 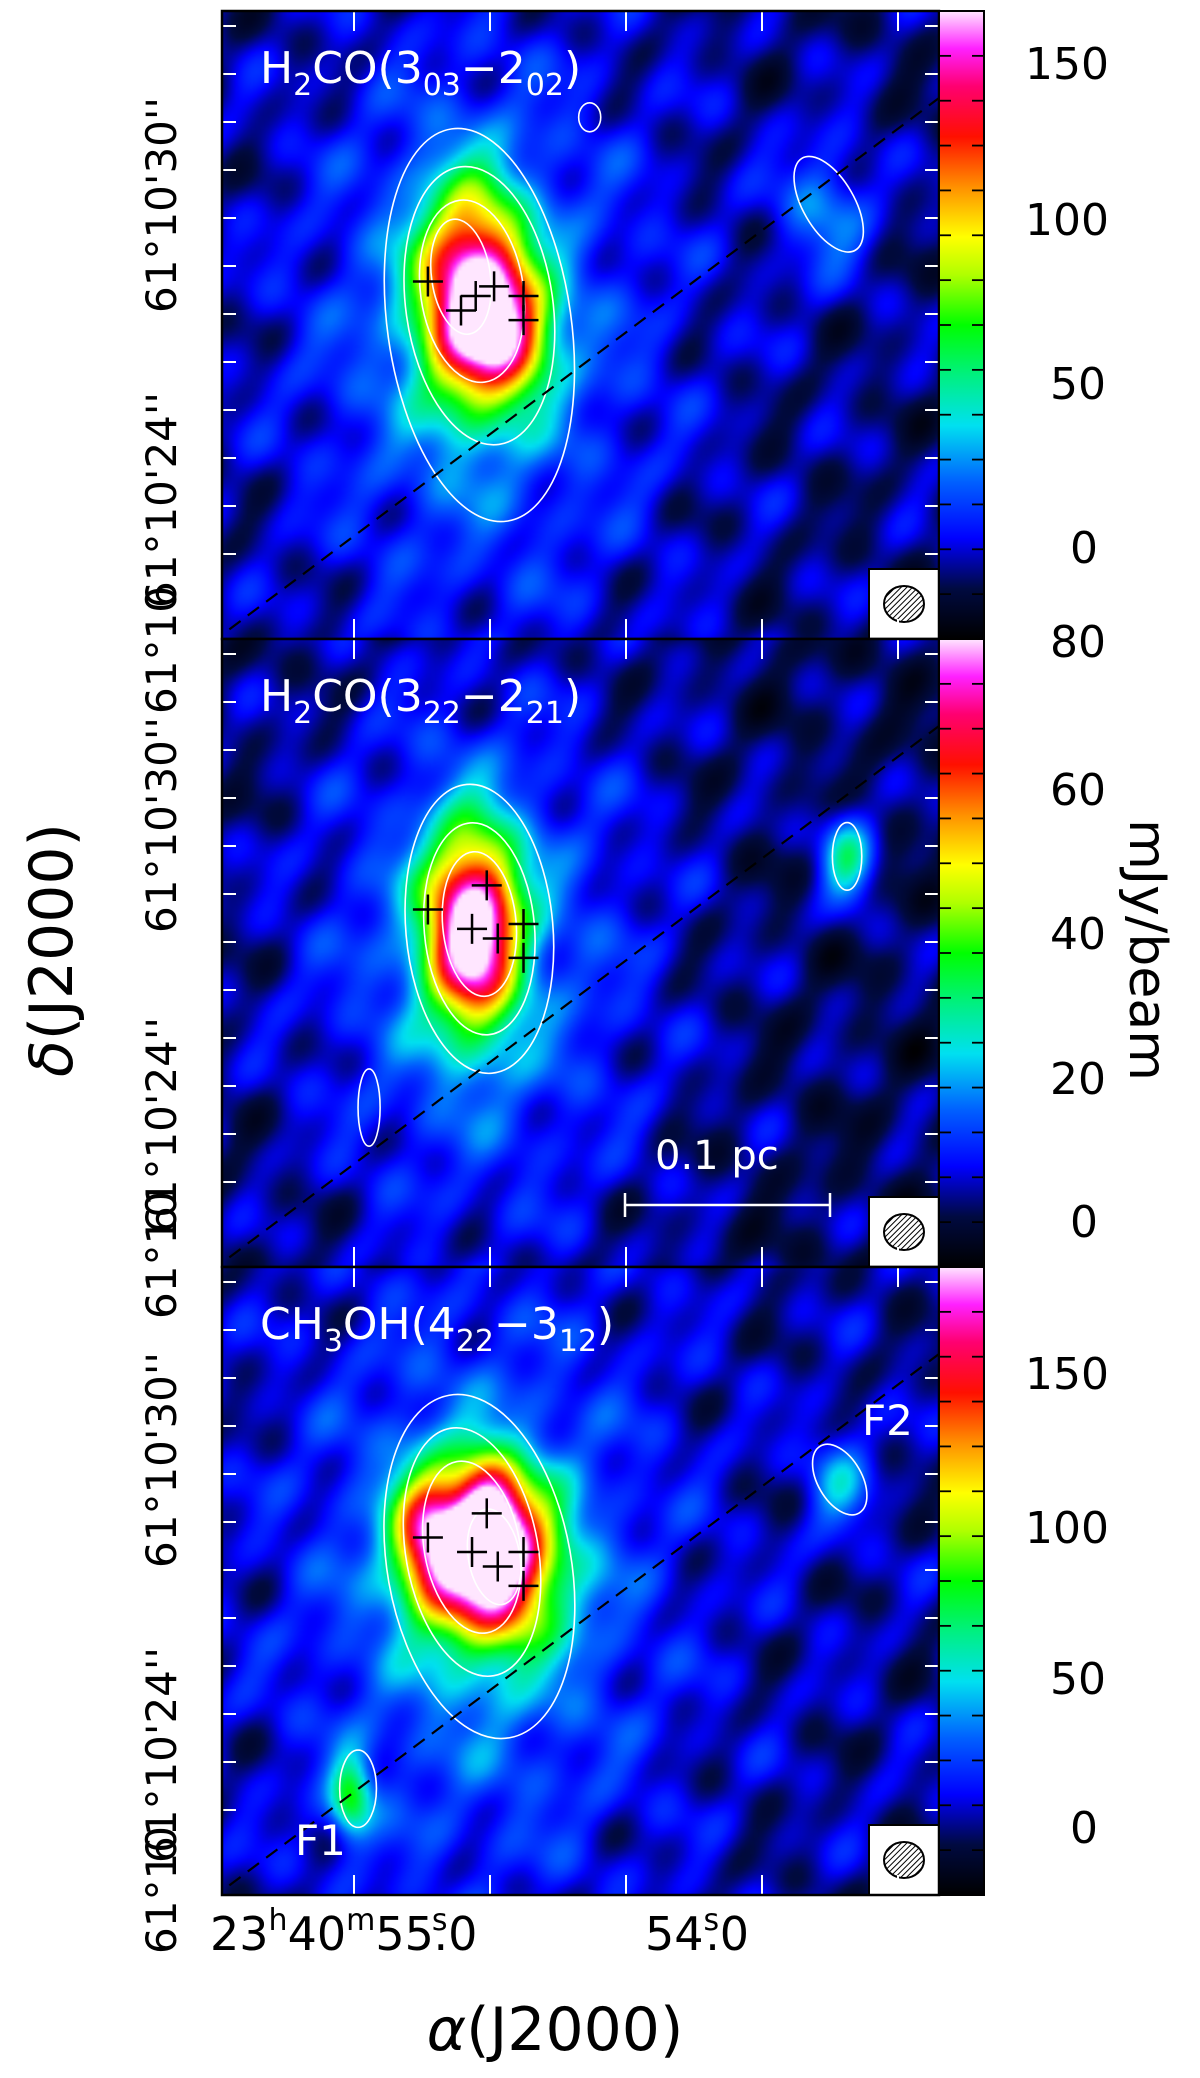 What do you see at coordinates (1078, 1079) in the screenshot?
I see `cbar1-tick-20: 20` at bounding box center [1078, 1079].